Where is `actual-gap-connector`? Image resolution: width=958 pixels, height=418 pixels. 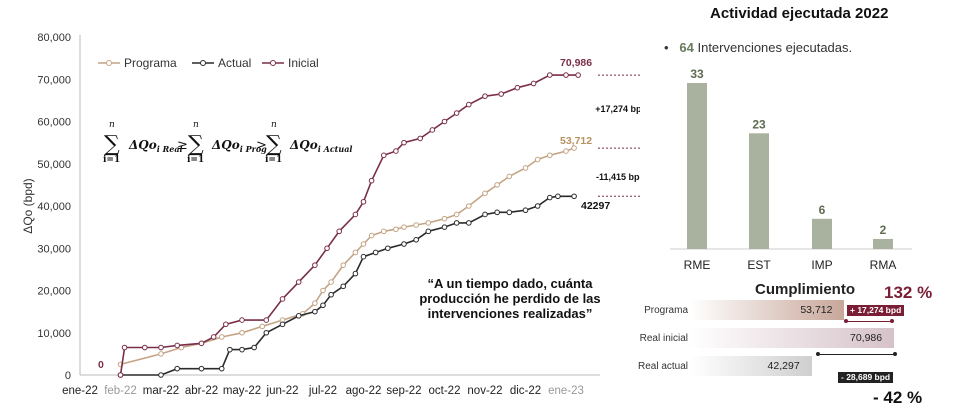 actual-gap-connector is located at coordinates (856, 354).